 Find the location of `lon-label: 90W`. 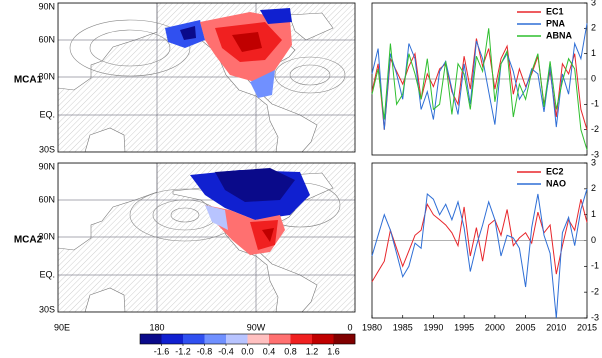

lon-label: 90W is located at coordinates (256, 327).